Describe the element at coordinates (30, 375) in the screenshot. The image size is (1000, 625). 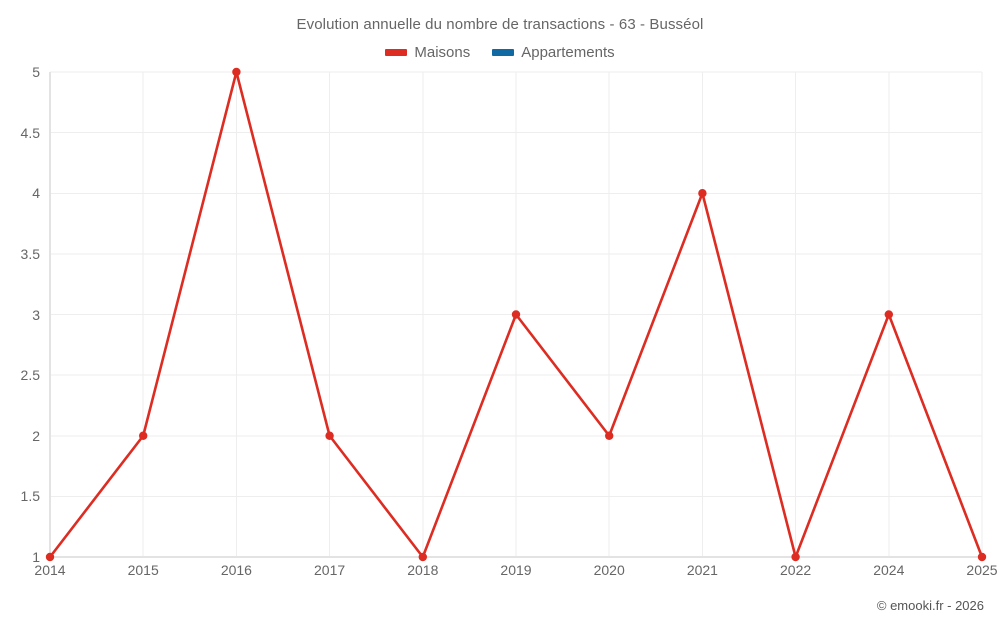
I see `y-axis-tick-label: 2.5` at that location.